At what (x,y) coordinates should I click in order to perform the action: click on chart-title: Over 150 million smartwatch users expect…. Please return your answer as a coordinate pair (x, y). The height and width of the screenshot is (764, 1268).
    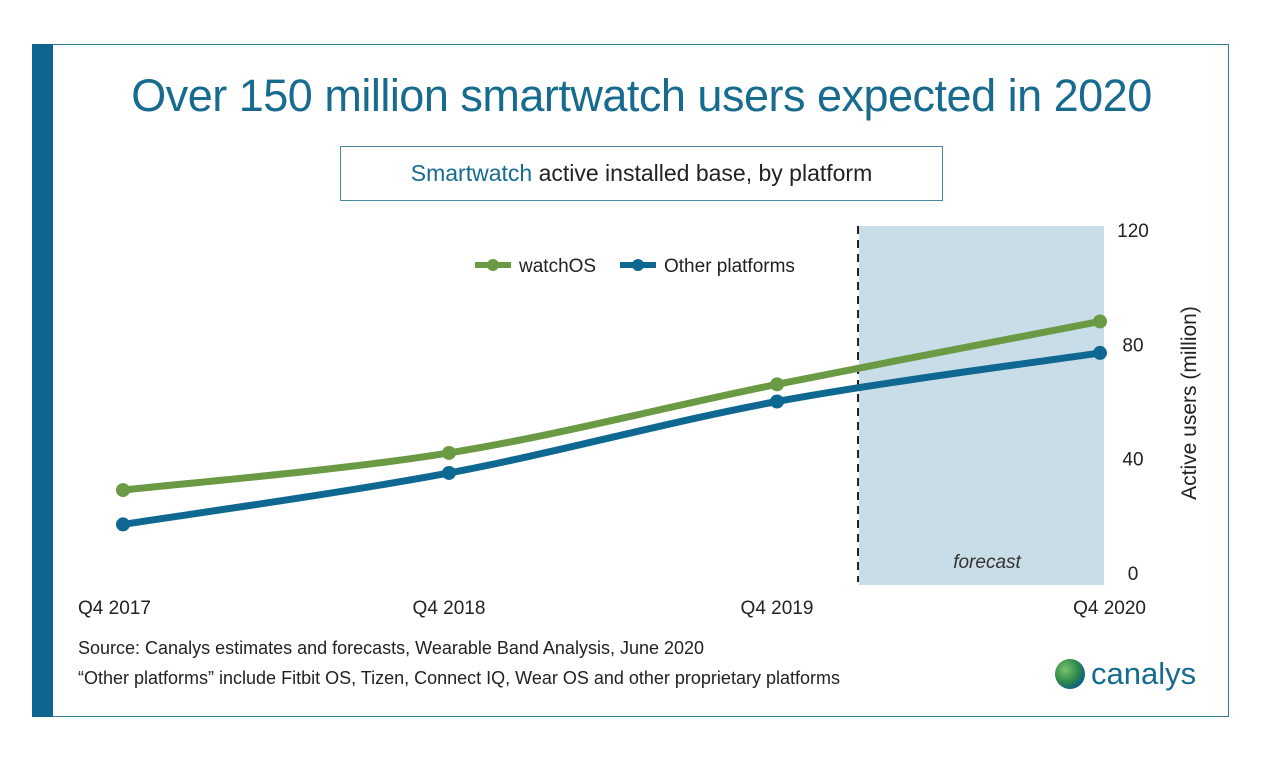
    Looking at the image, I should click on (641, 95).